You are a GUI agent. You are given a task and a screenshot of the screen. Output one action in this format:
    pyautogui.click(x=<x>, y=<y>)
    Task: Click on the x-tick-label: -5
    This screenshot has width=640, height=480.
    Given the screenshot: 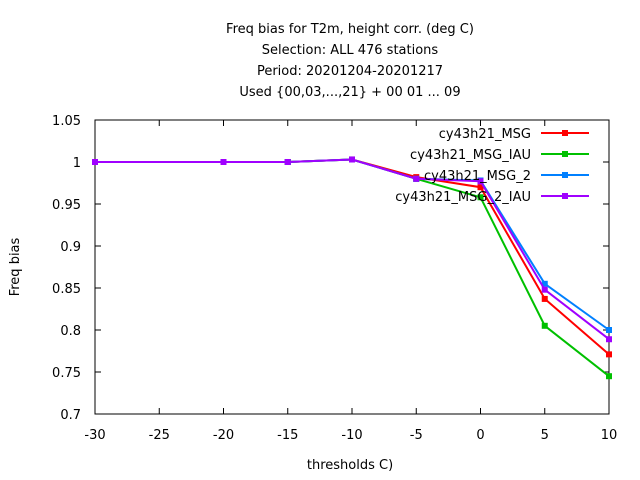 What is the action you would take?
    pyautogui.click(x=416, y=435)
    